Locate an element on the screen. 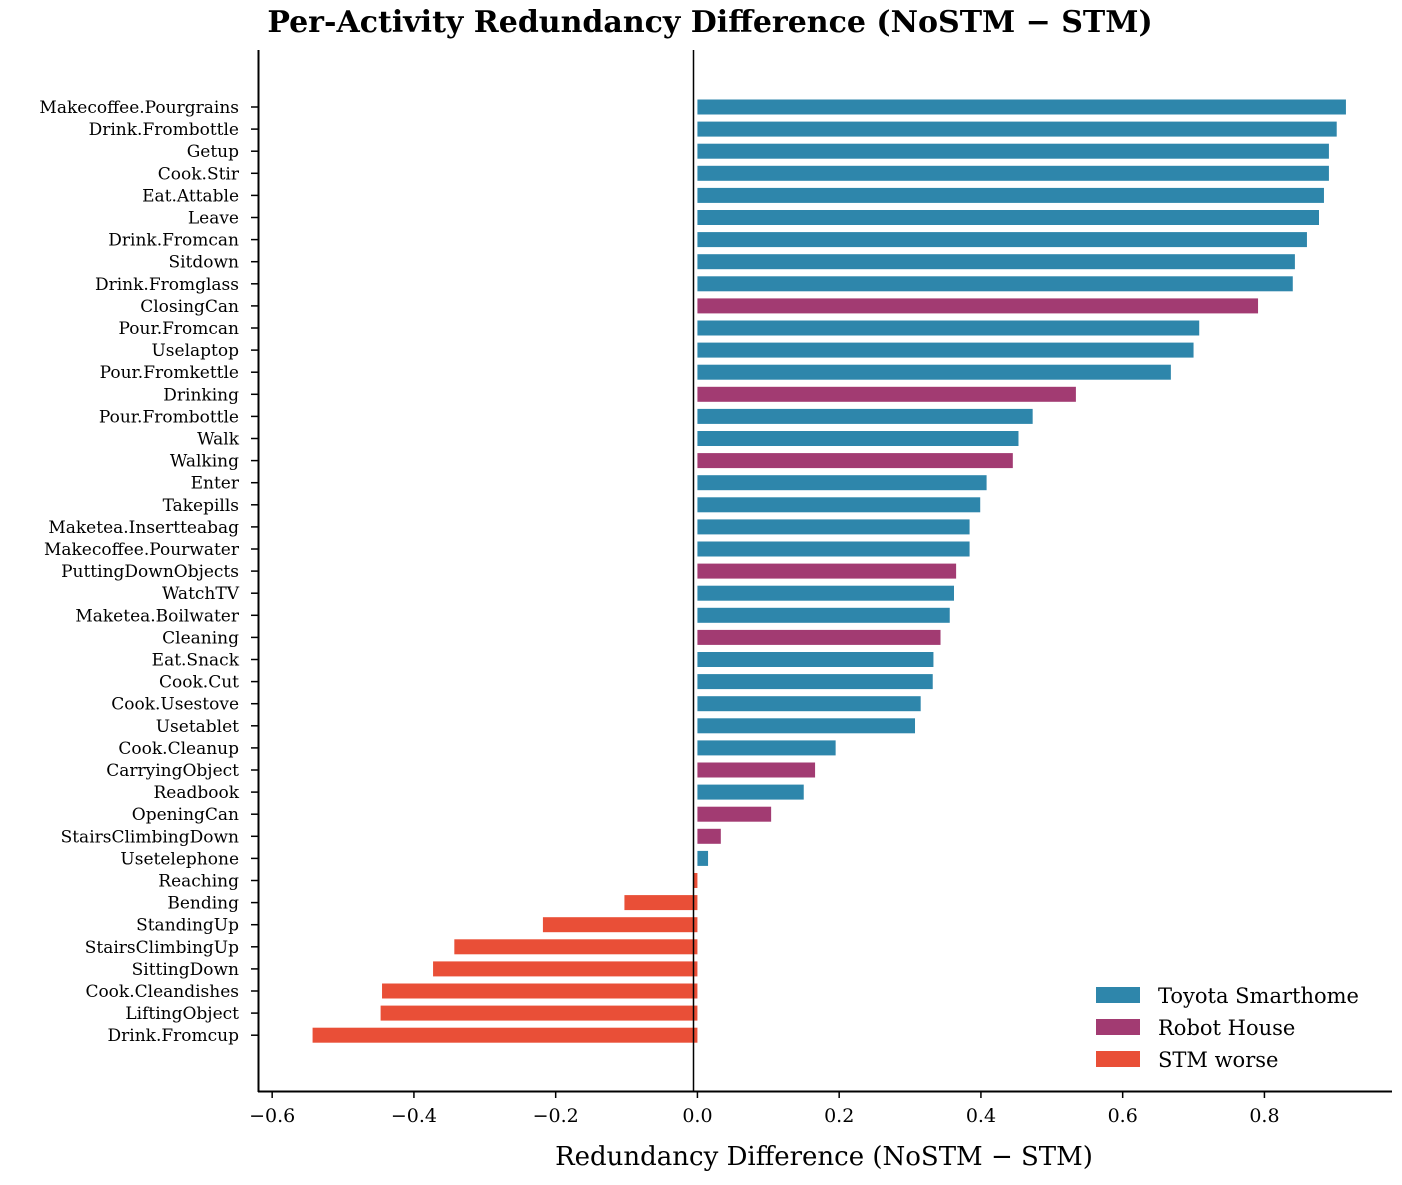  y-tick-label: Drink.Frombottle is located at coordinates (164, 130).